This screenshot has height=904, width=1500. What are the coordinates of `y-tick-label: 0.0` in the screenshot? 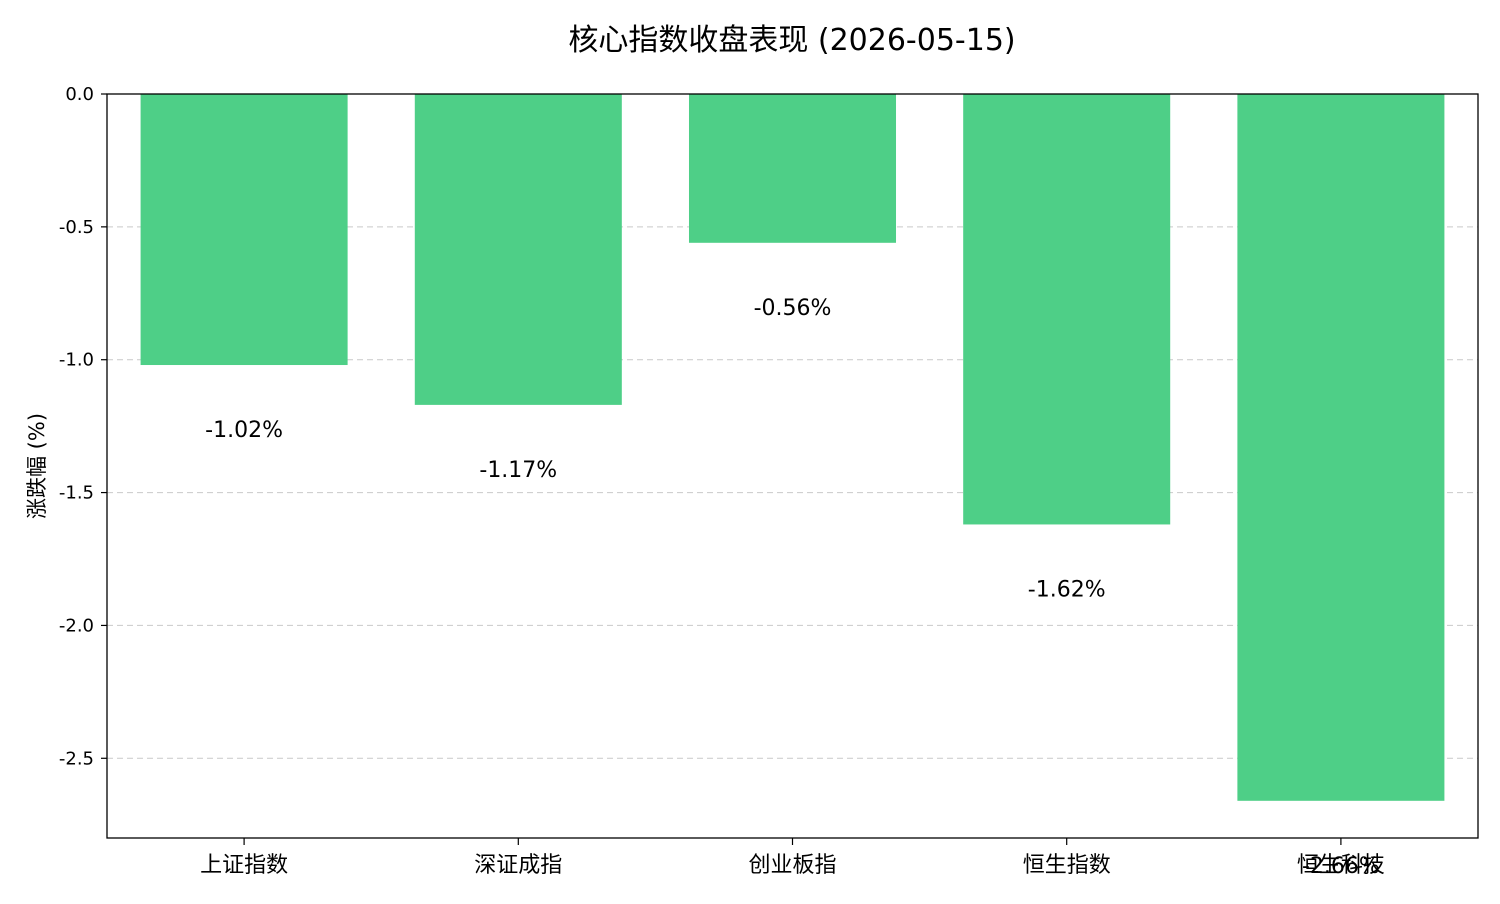 It's located at (79, 94).